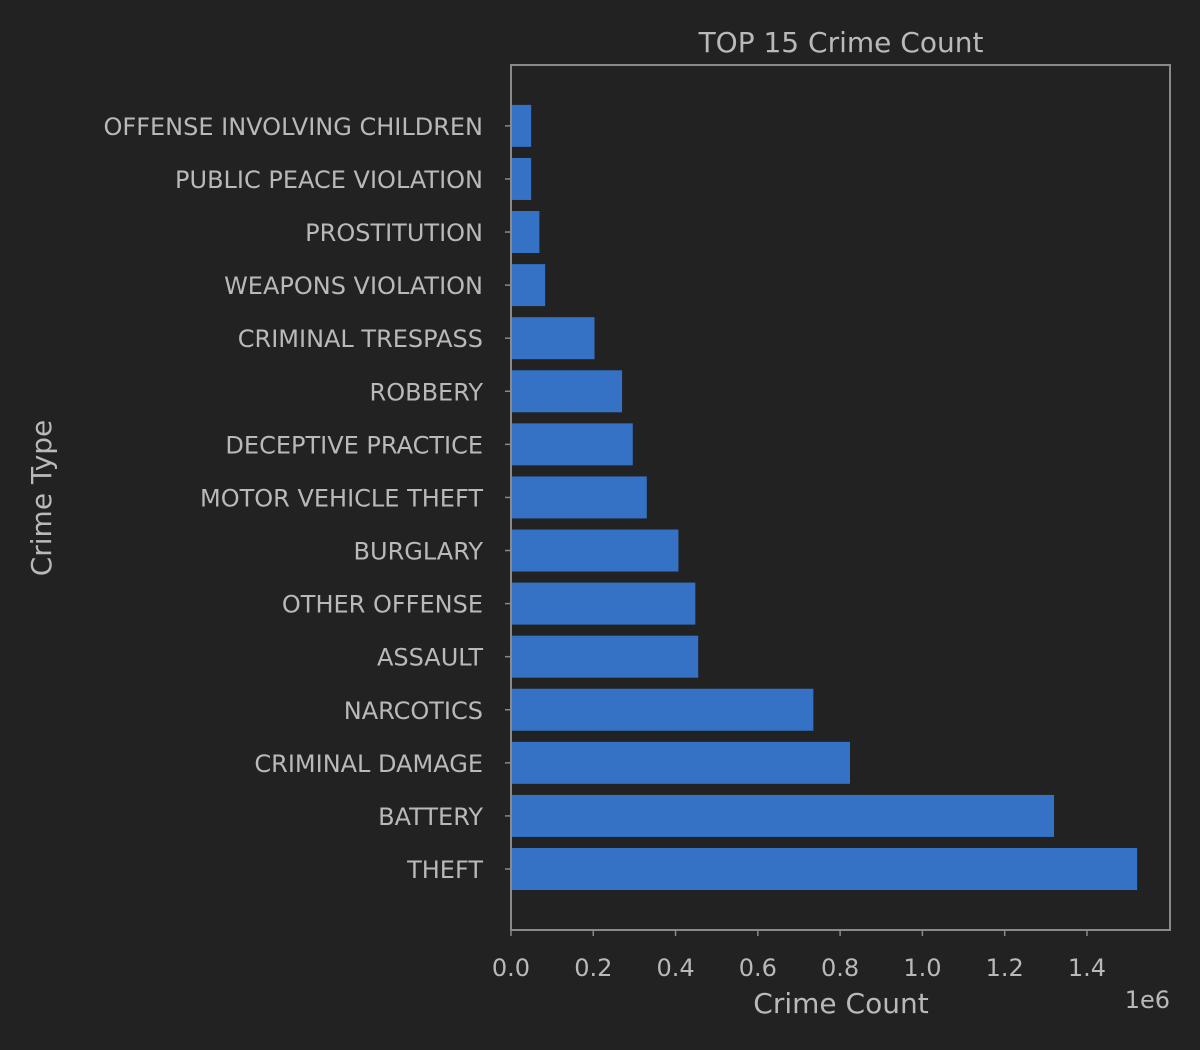 The width and height of the screenshot is (1200, 1050). Describe the element at coordinates (553, 338) in the screenshot. I see `bar-criminal-trespass` at that location.